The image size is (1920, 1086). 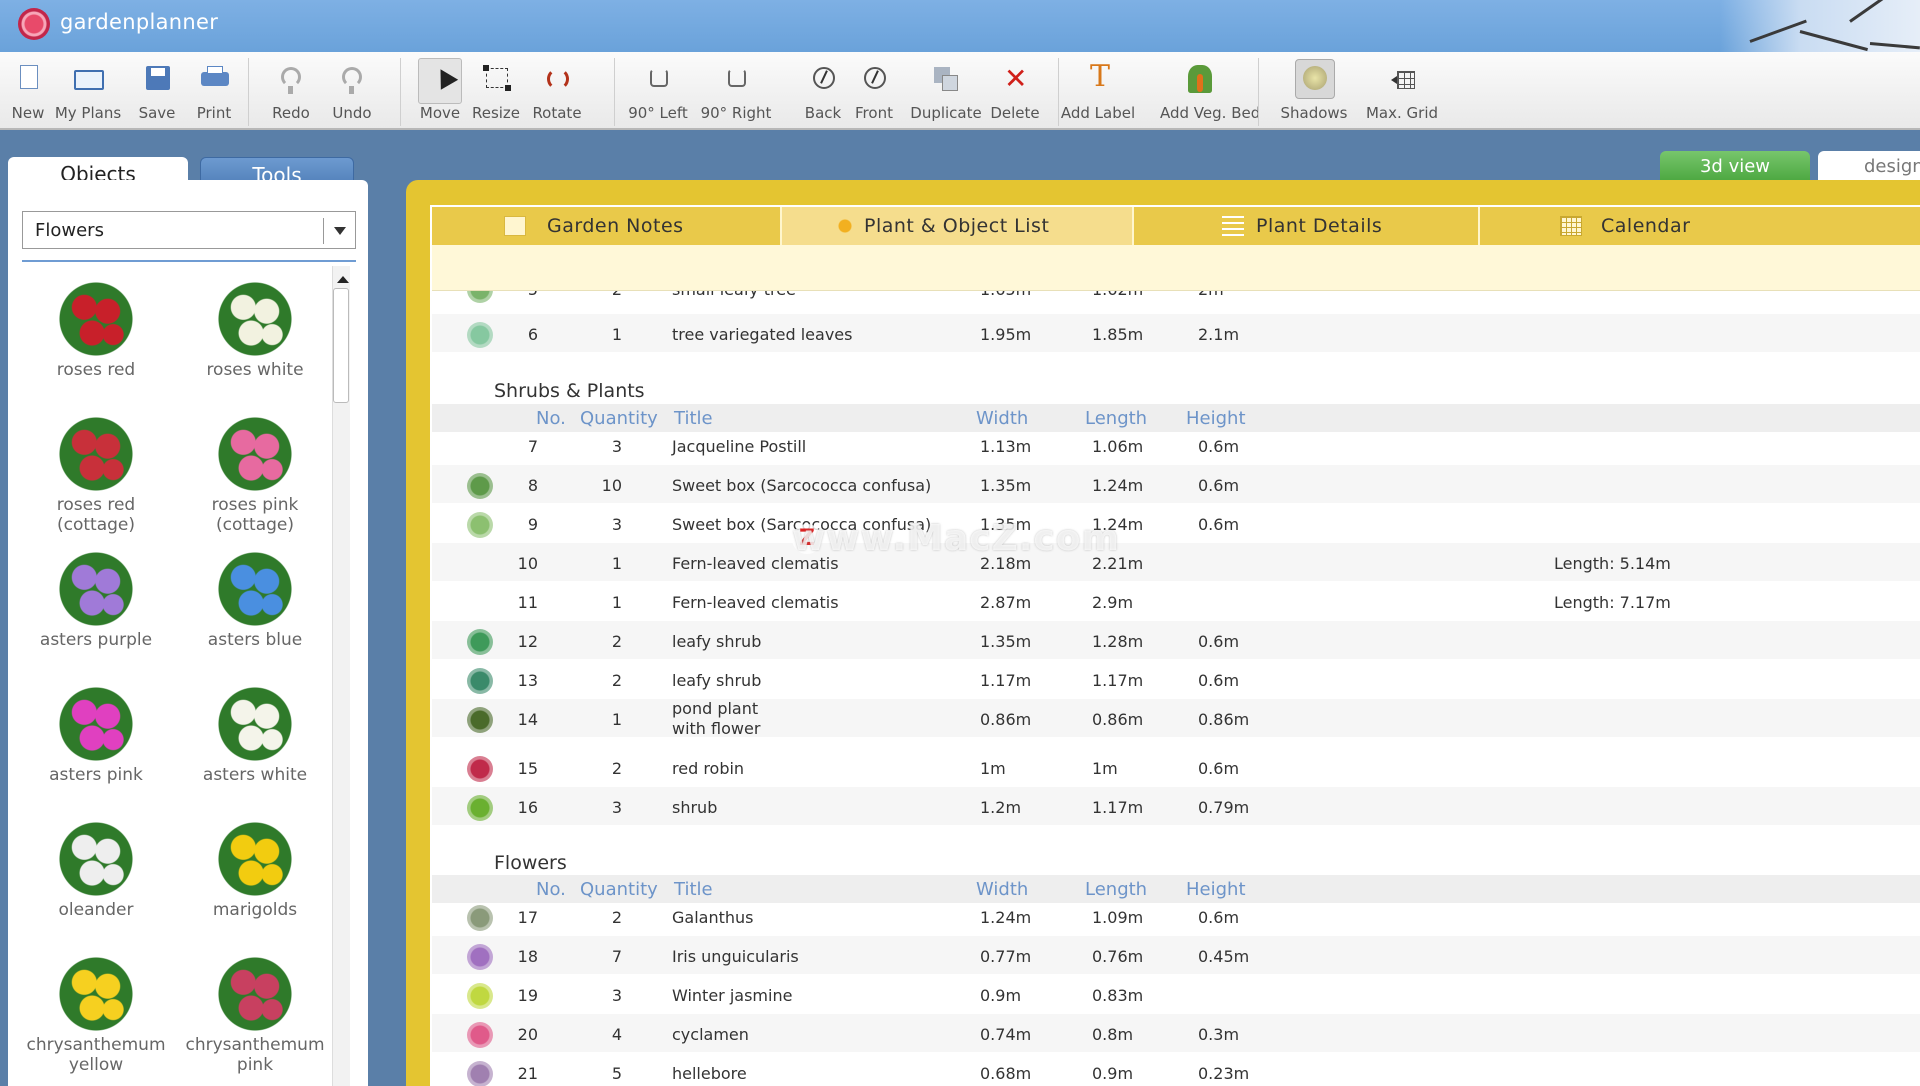 I want to click on object-tile-chrysanthemum-pink: chrysanthemum pink, so click(x=255, y=1015).